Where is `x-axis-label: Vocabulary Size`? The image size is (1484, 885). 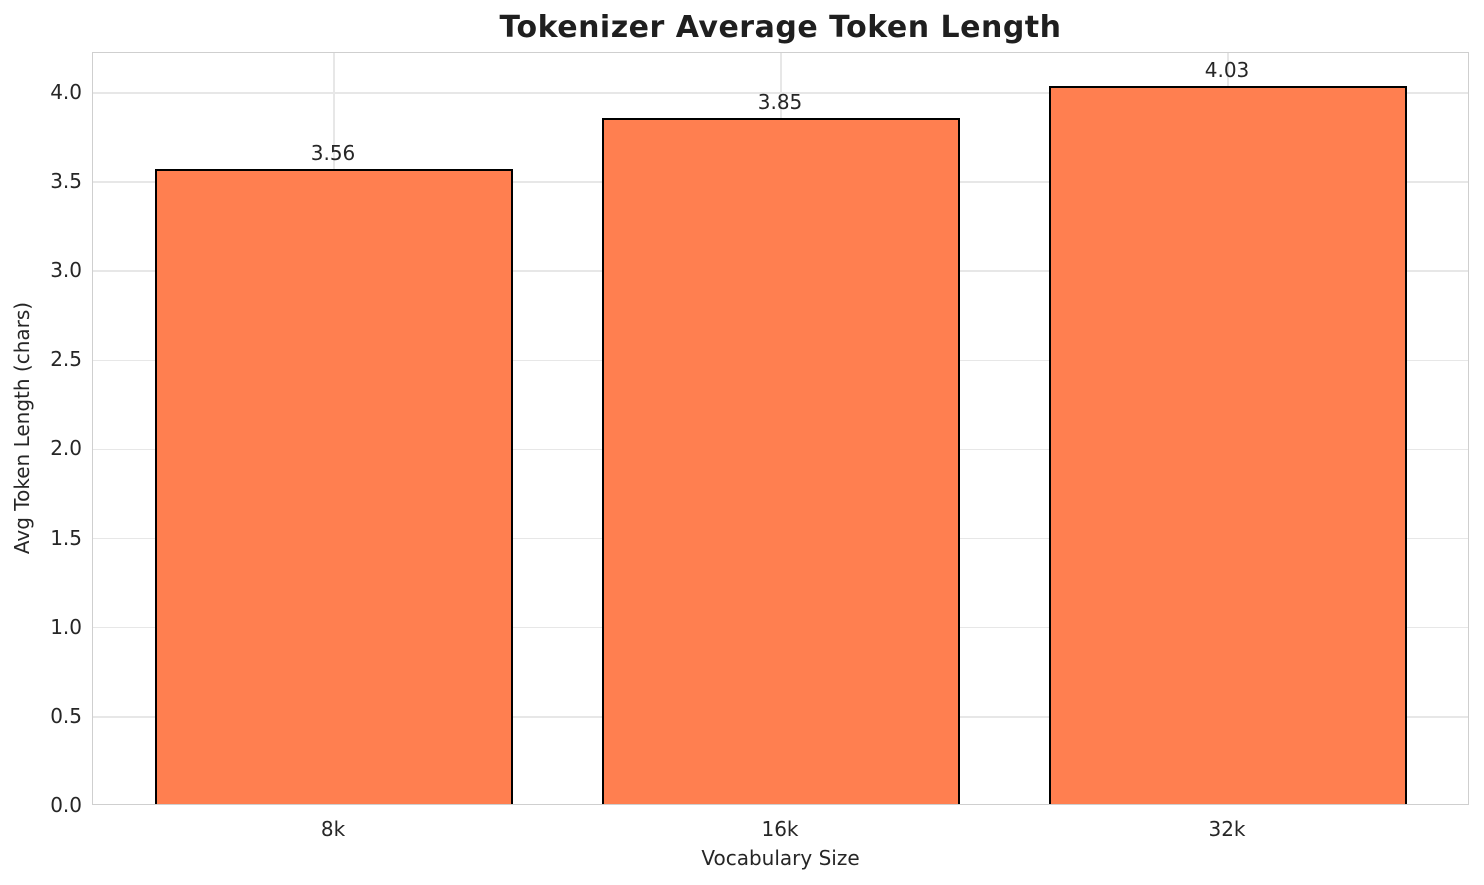
x-axis-label: Vocabulary Size is located at coordinates (780, 858).